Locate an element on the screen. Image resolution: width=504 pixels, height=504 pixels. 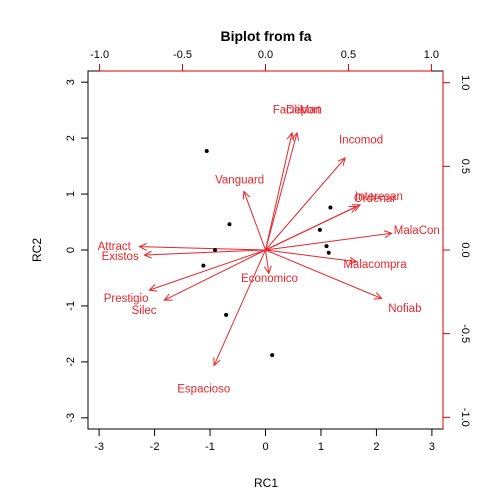
left-axis-tick-label: 3 is located at coordinates (71, 82).